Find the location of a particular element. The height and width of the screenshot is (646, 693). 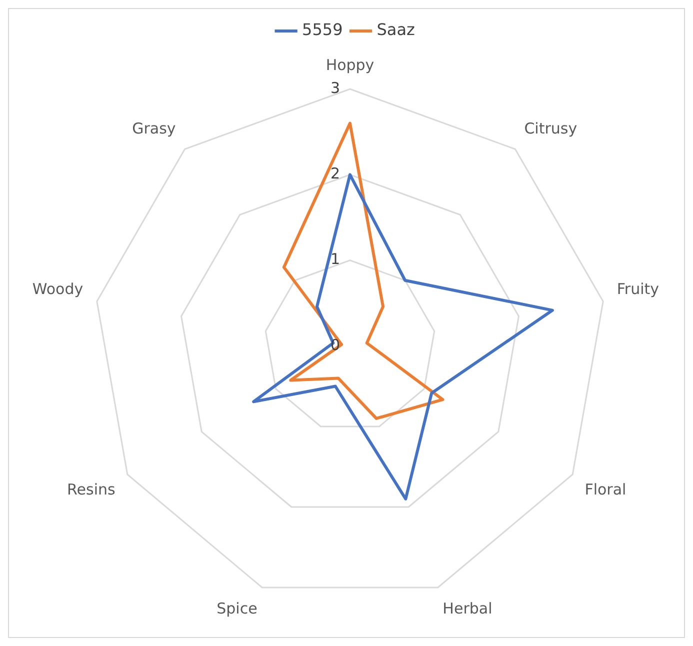

spoke-label: Resins is located at coordinates (91, 489).